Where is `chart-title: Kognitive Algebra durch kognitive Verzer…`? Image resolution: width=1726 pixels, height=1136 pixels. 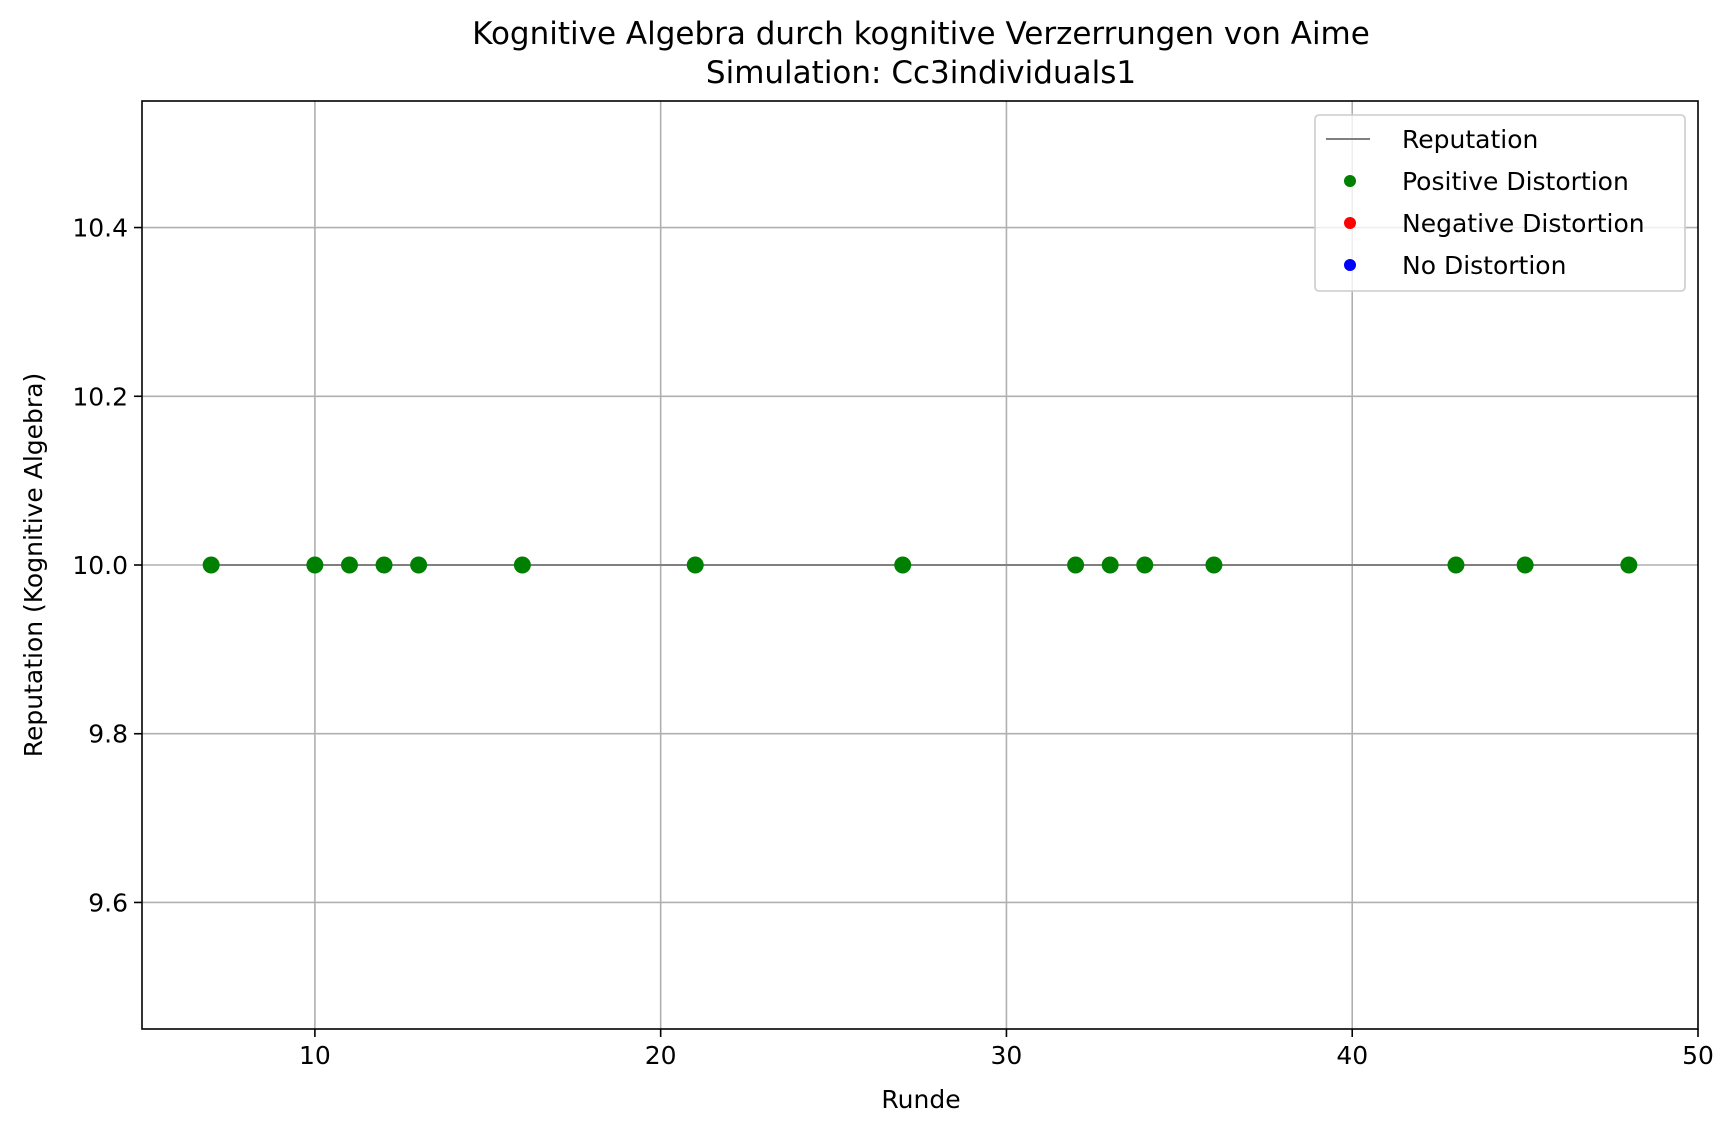
chart-title: Kognitive Algebra durch kognitive Verzer… is located at coordinates (921, 34).